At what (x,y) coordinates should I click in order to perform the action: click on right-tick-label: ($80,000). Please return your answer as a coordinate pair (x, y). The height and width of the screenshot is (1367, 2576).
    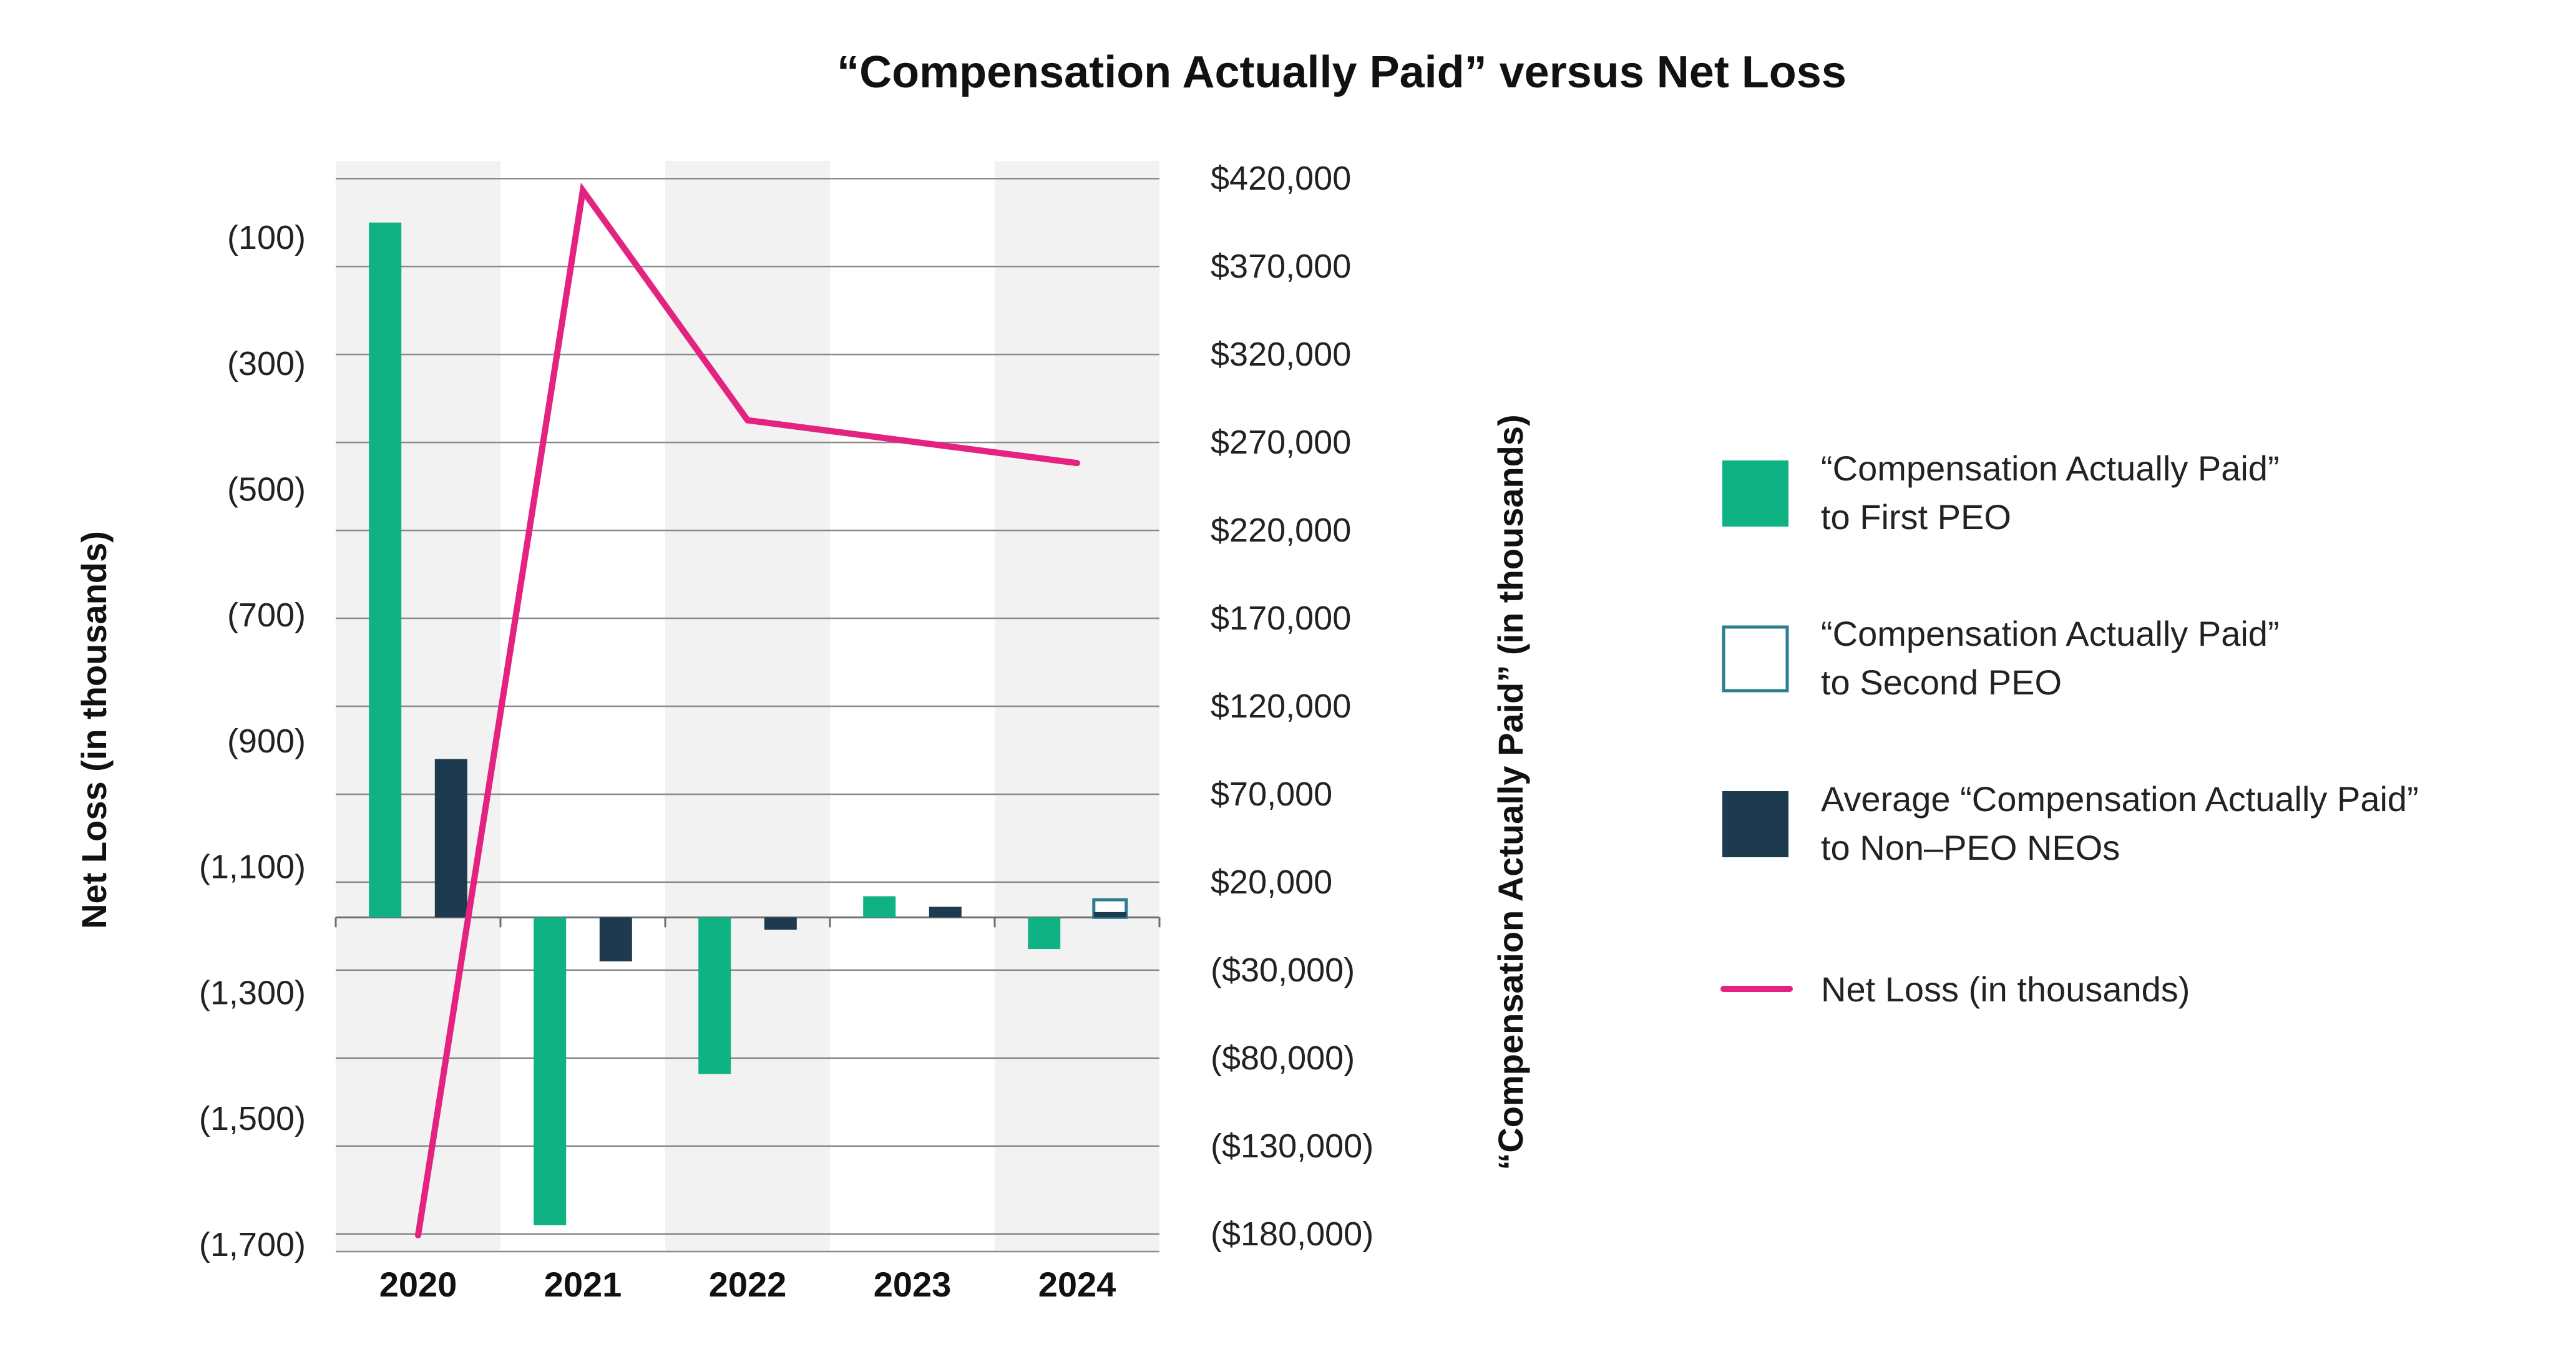
    Looking at the image, I should click on (1283, 1058).